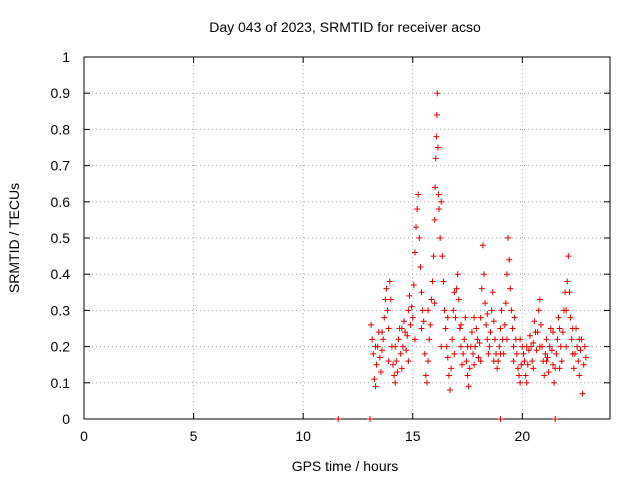 The width and height of the screenshot is (640, 480). I want to click on y-tick-label: 0.9, so click(61, 93).